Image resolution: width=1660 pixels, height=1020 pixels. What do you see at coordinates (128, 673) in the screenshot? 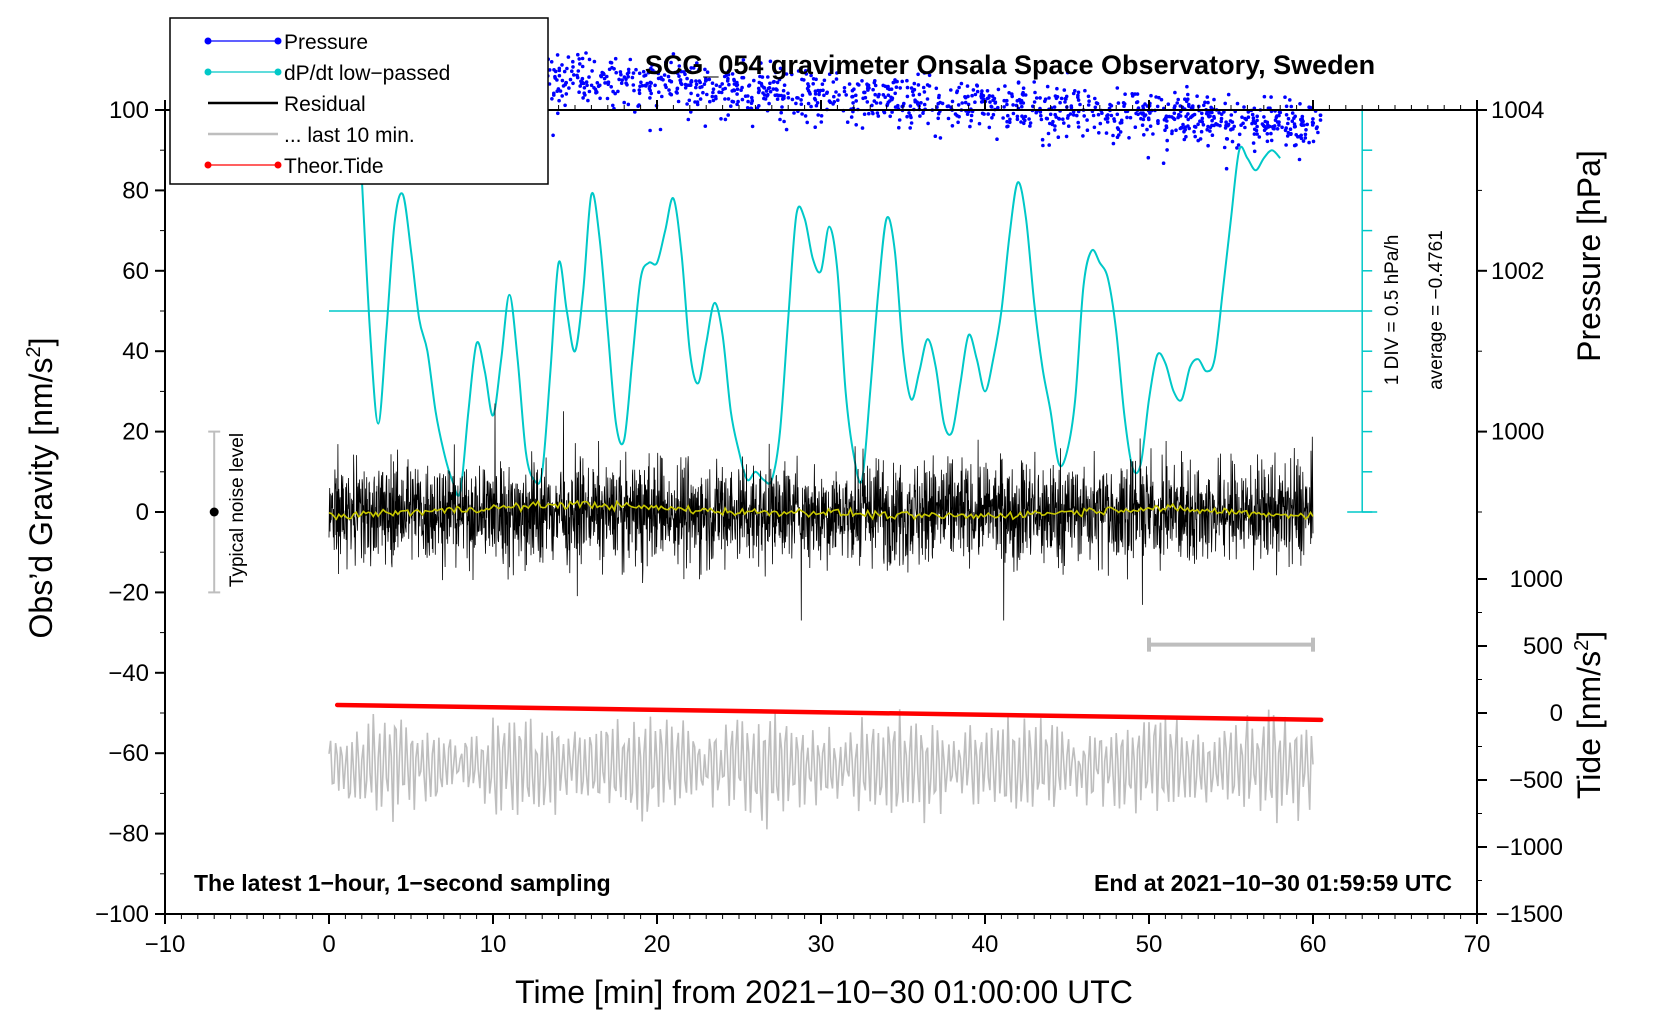
I see `y-tick-label: −40` at bounding box center [128, 673].